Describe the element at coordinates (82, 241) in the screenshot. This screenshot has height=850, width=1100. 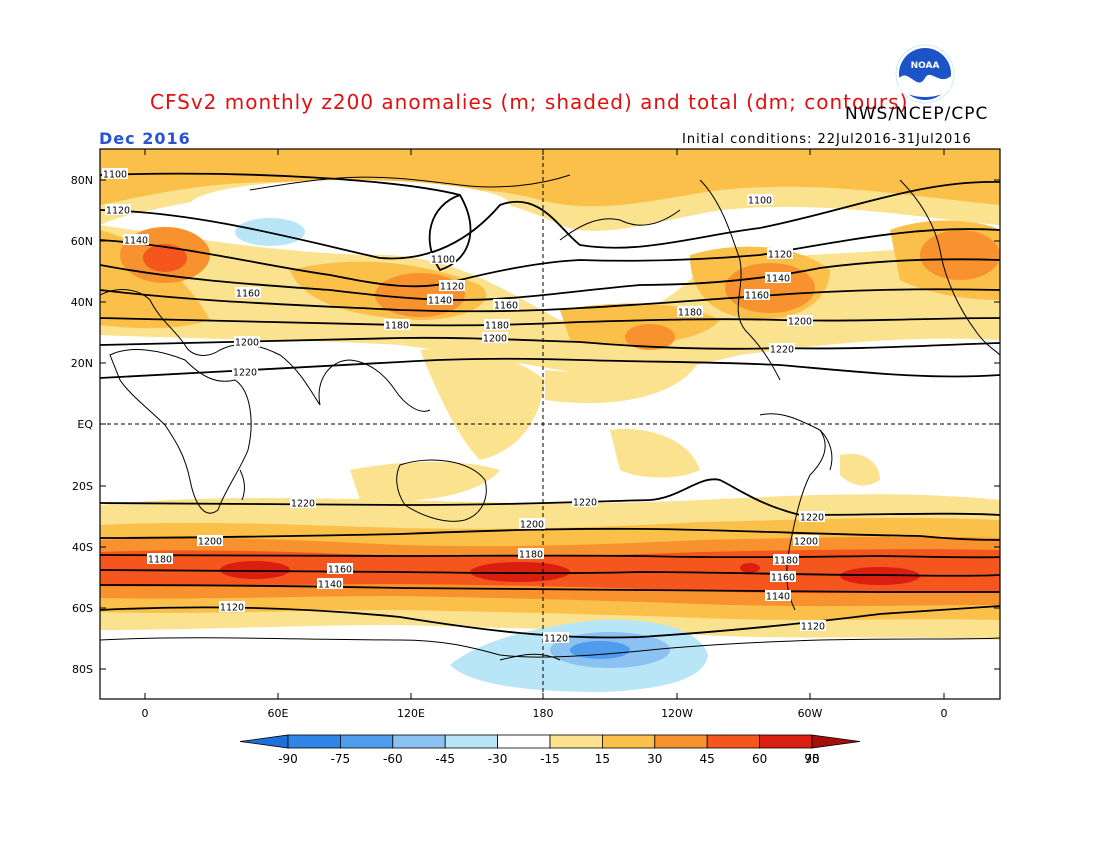
I see `lat-label: 60N` at that location.